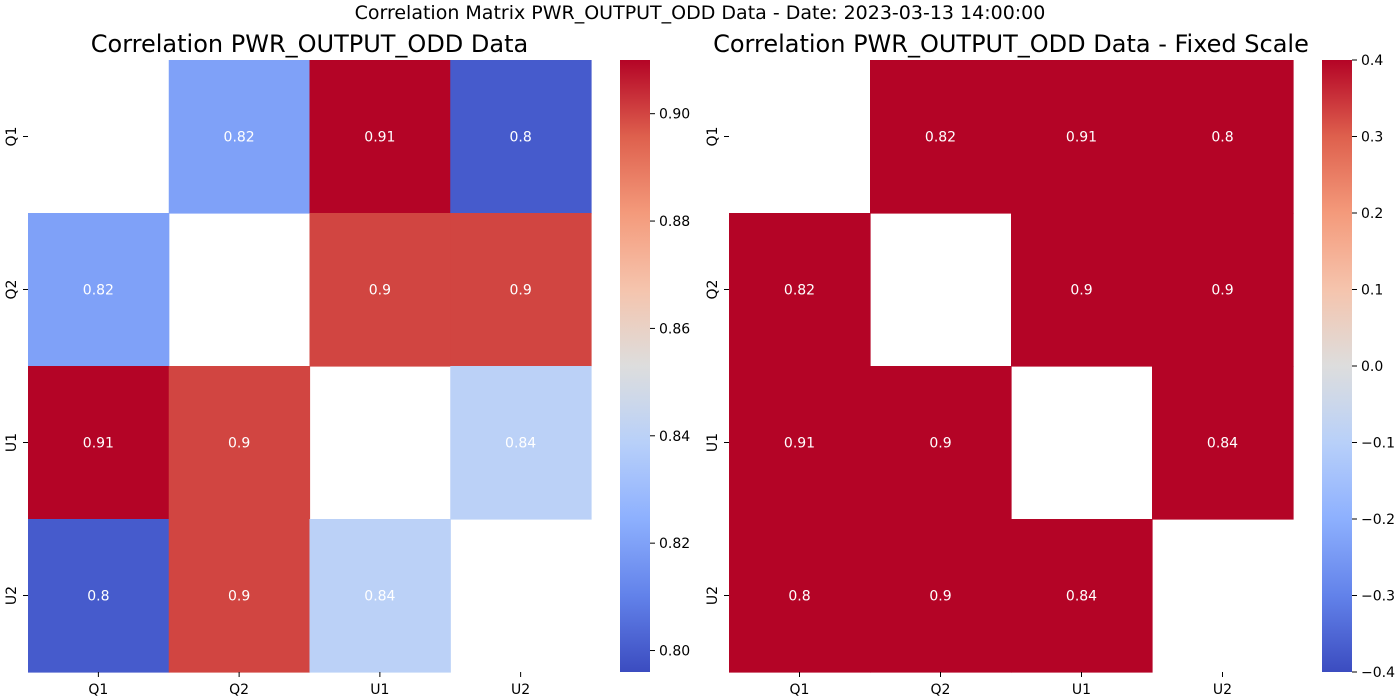 The width and height of the screenshot is (1400, 700). Describe the element at coordinates (674, 329) in the screenshot. I see `colorbar-tick-label: 0.86` at that location.